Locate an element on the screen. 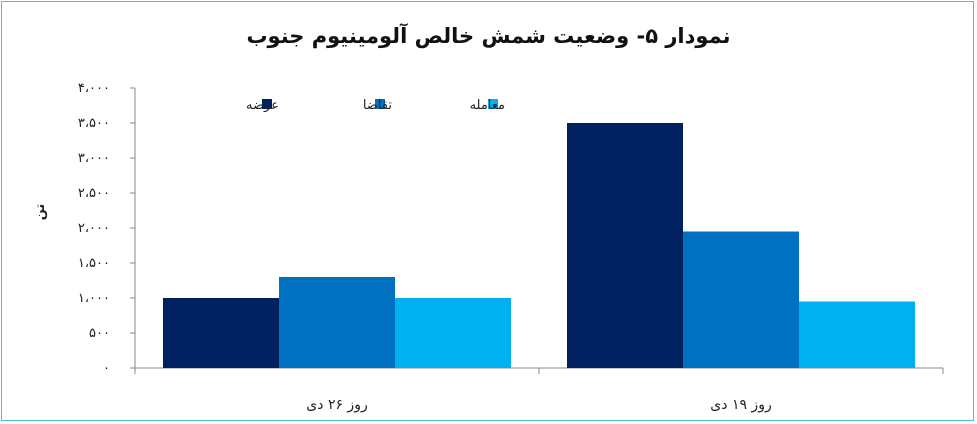 The width and height of the screenshot is (977, 424). chart-title: نمودار ۵- وضعیت شمش خالص آلومینیوم جنوب is located at coordinates (488, 36).